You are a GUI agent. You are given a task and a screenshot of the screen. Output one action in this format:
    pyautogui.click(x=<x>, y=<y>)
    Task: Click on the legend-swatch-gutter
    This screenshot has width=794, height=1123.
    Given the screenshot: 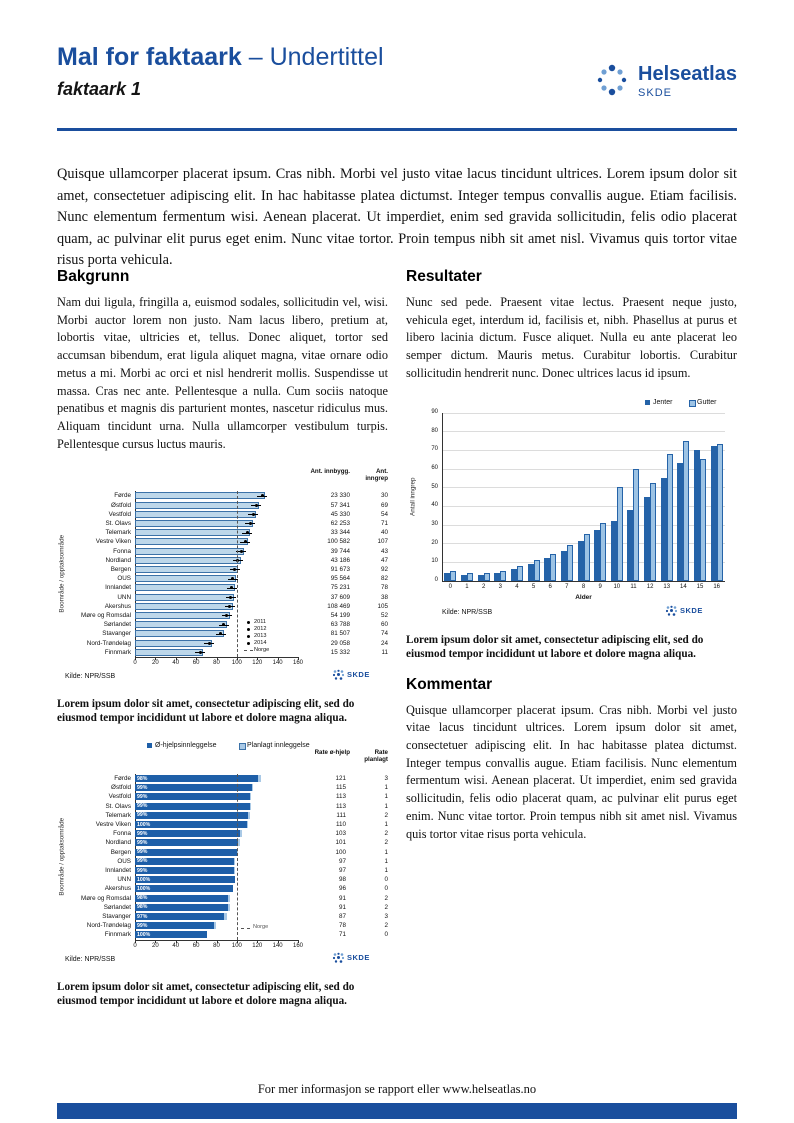 What is the action you would take?
    pyautogui.click(x=692, y=403)
    